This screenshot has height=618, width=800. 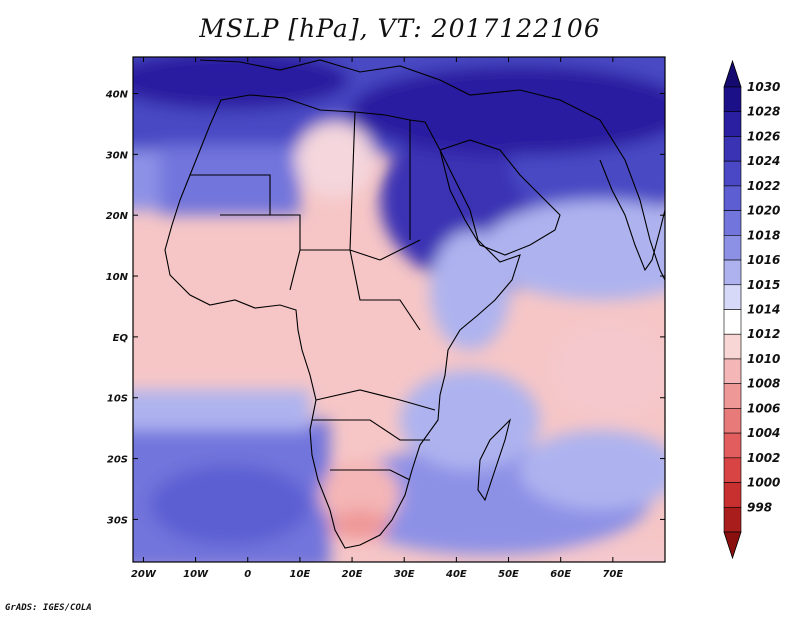 What do you see at coordinates (221, 410) in the screenshot?
I see `south-atlantic-transition` at bounding box center [221, 410].